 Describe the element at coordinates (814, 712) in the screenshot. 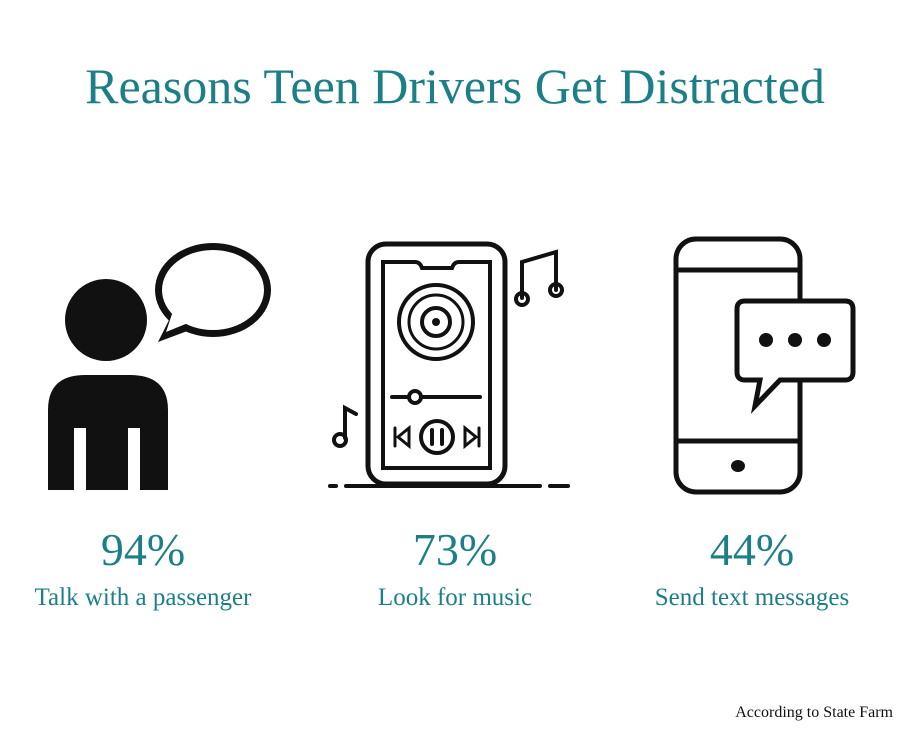

I see `source: According to State Farm` at that location.